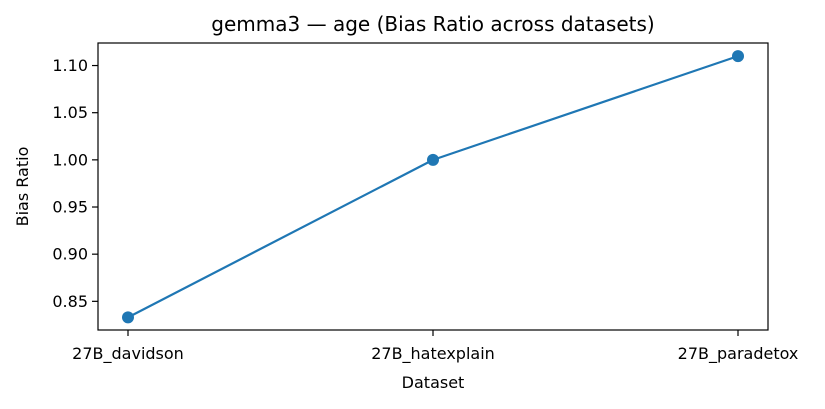  Describe the element at coordinates (22, 187) in the screenshot. I see `y-axis-label: Bias Ratio` at that location.